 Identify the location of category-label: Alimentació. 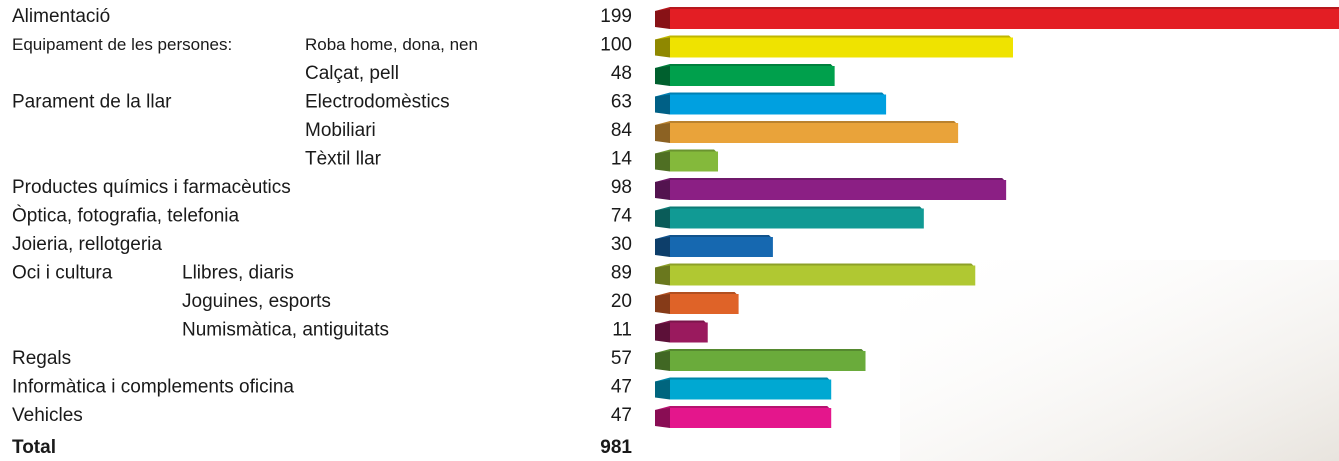
(61, 16).